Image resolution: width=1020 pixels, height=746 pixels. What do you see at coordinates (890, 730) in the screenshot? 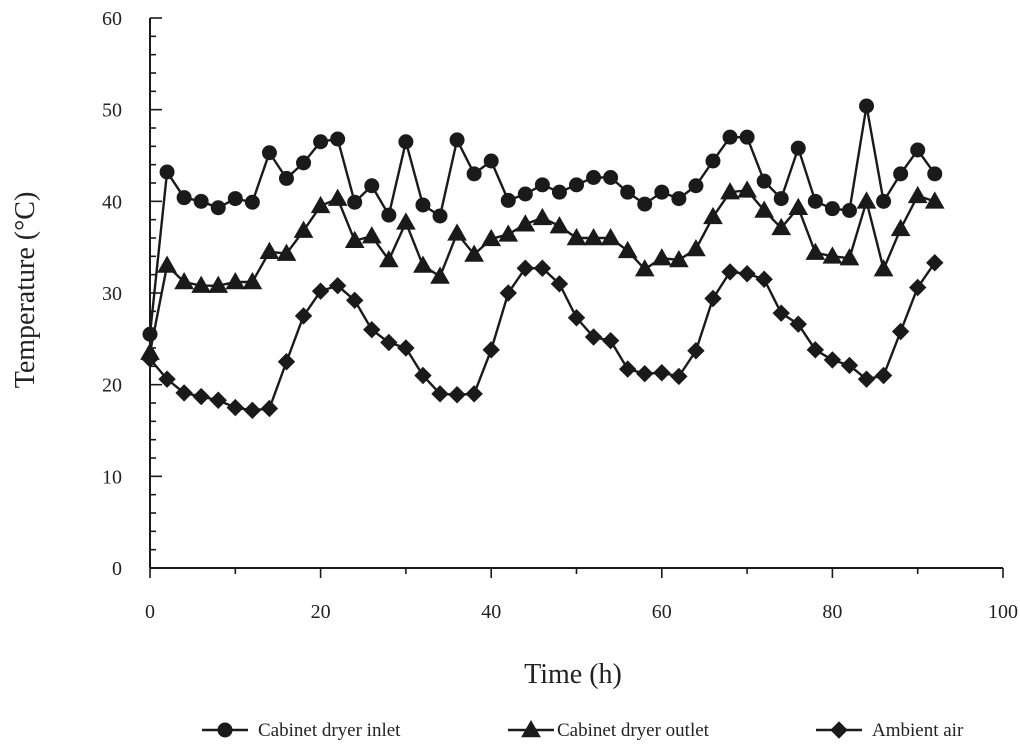
I see `legend-item: Ambient air` at bounding box center [890, 730].